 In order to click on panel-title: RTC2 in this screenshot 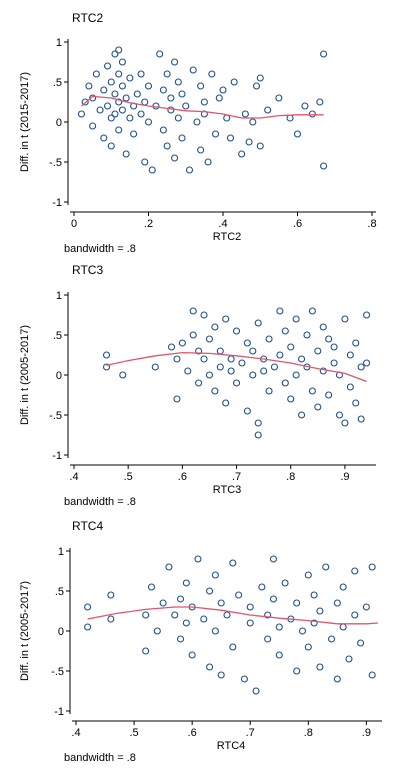, I will do `click(87, 18)`.